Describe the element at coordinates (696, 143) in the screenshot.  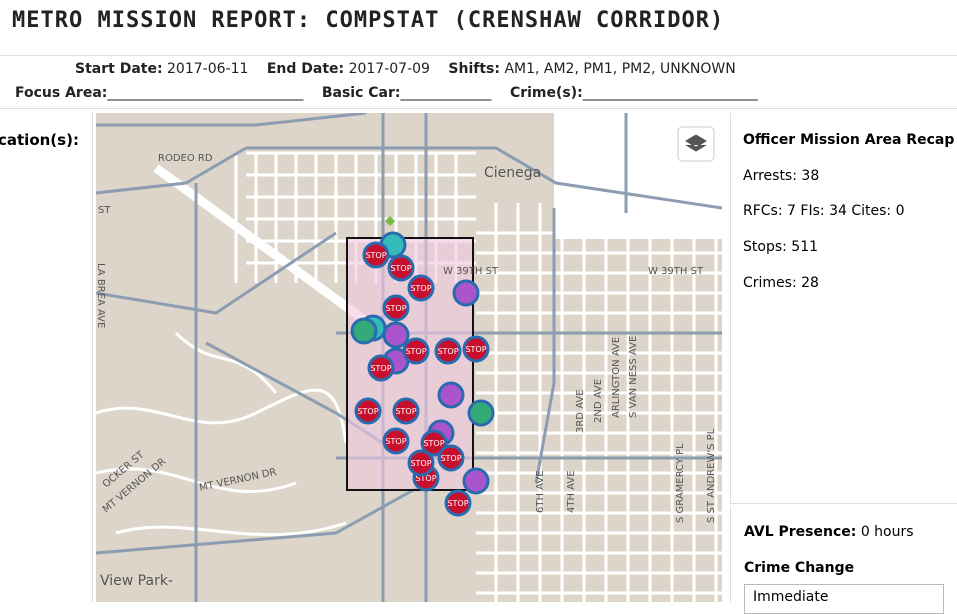
I see `layers-icon` at that location.